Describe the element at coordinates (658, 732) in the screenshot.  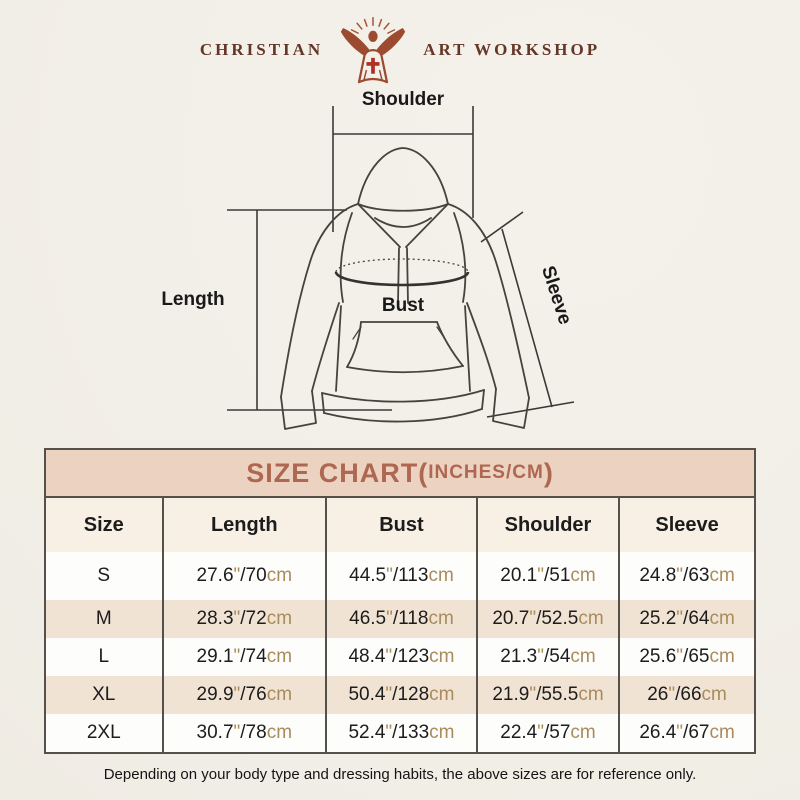
I see `value-text: 26.4` at that location.